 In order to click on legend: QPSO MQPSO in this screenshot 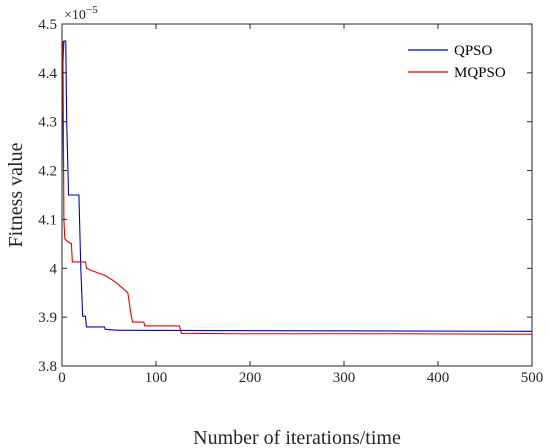, I will do `click(457, 62)`.